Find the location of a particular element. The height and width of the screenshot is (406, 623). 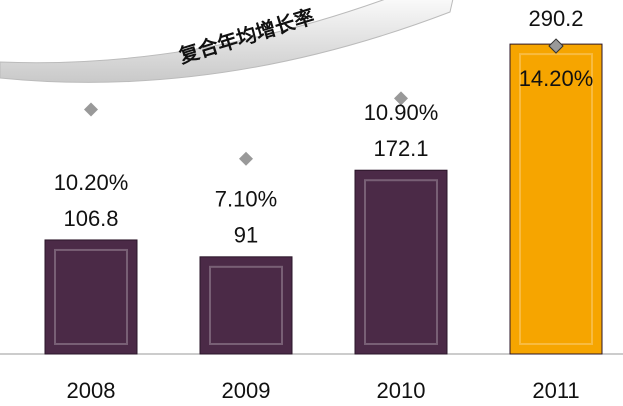

x-tick-label: 2009 is located at coordinates (246, 390).